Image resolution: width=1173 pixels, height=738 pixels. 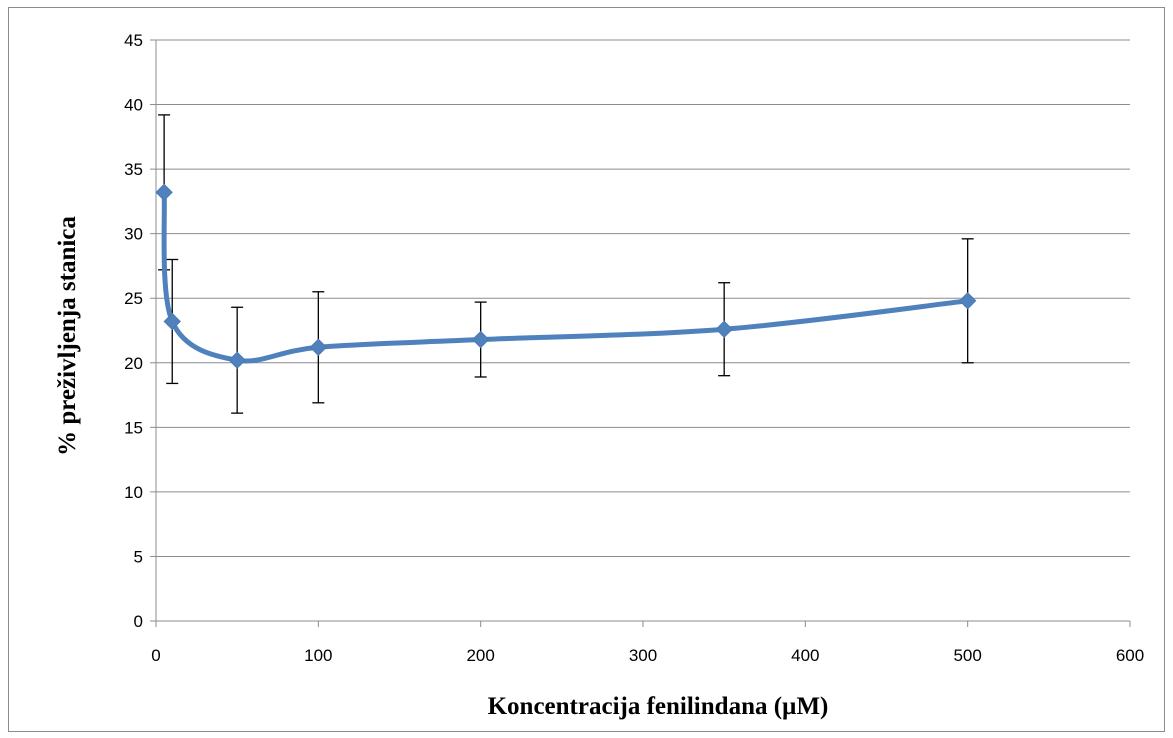 What do you see at coordinates (1130, 655) in the screenshot?
I see `x-tick-label: 600` at bounding box center [1130, 655].